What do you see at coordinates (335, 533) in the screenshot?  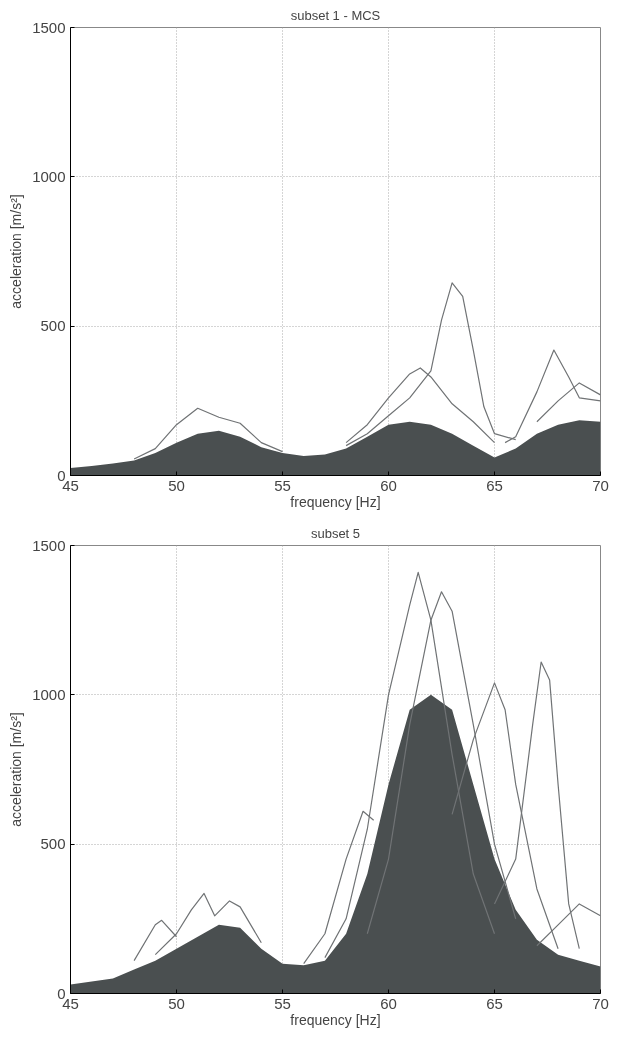 I see `chart-title: subset 5` at bounding box center [335, 533].